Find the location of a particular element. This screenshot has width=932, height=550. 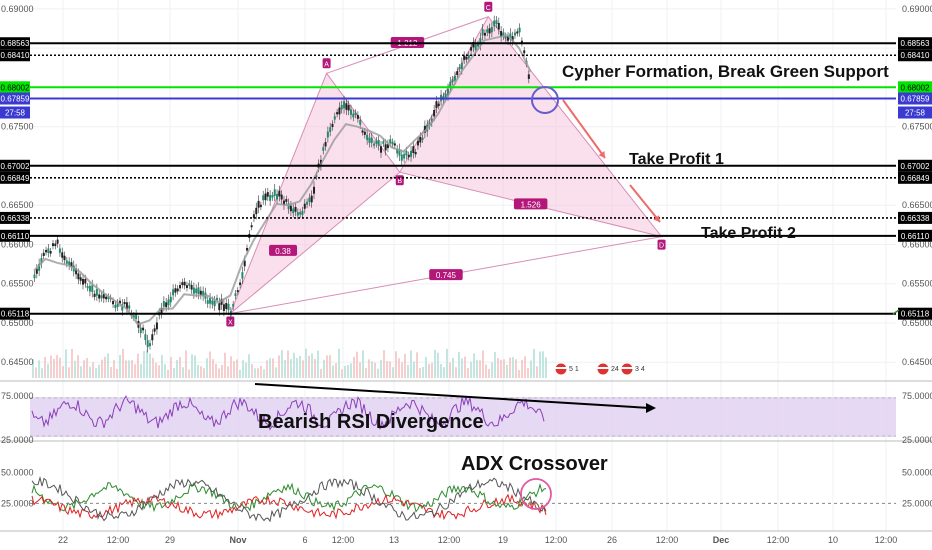

pattern-point-label: C is located at coordinates (488, 8).